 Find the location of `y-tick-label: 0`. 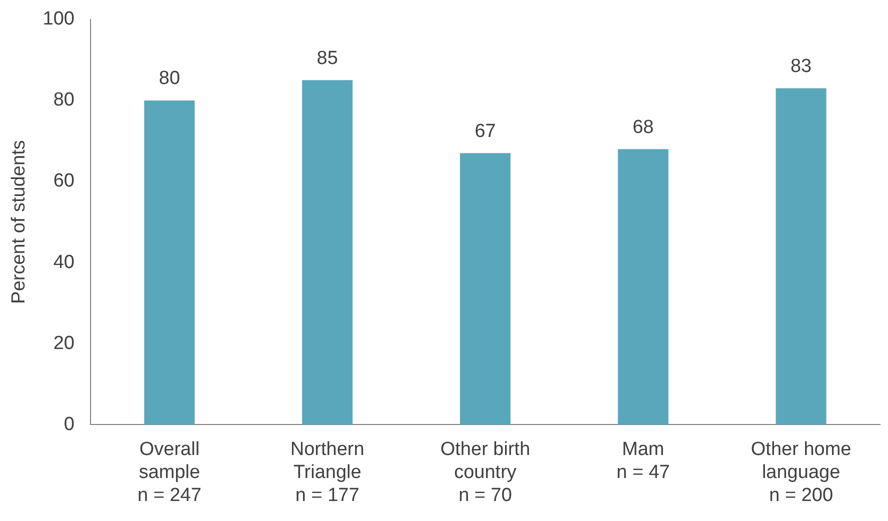

y-tick-label: 0 is located at coordinates (69, 424).